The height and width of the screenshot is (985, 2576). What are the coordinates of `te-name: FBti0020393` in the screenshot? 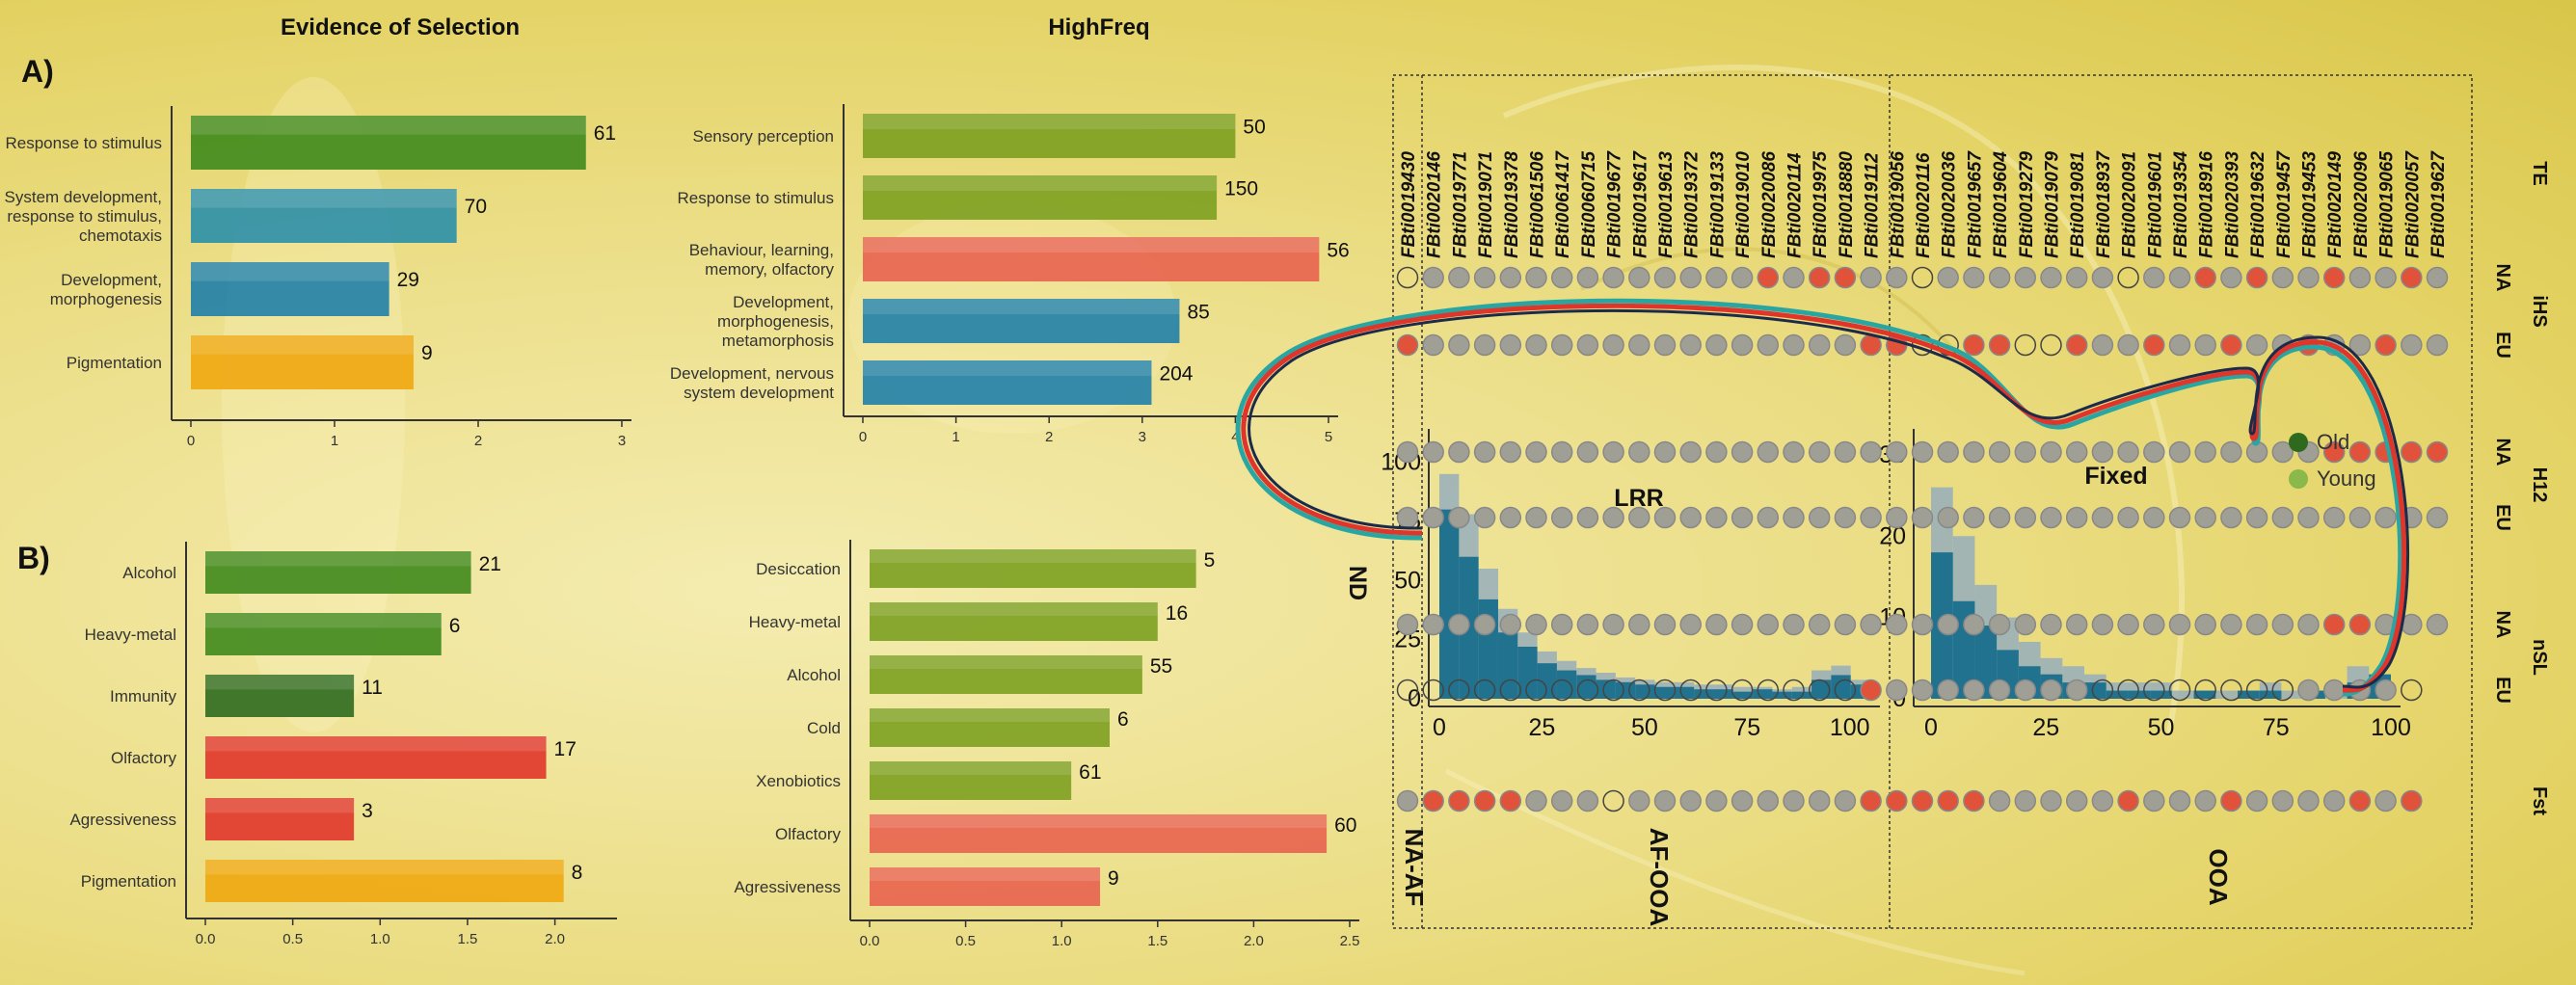 It's located at (2232, 204).